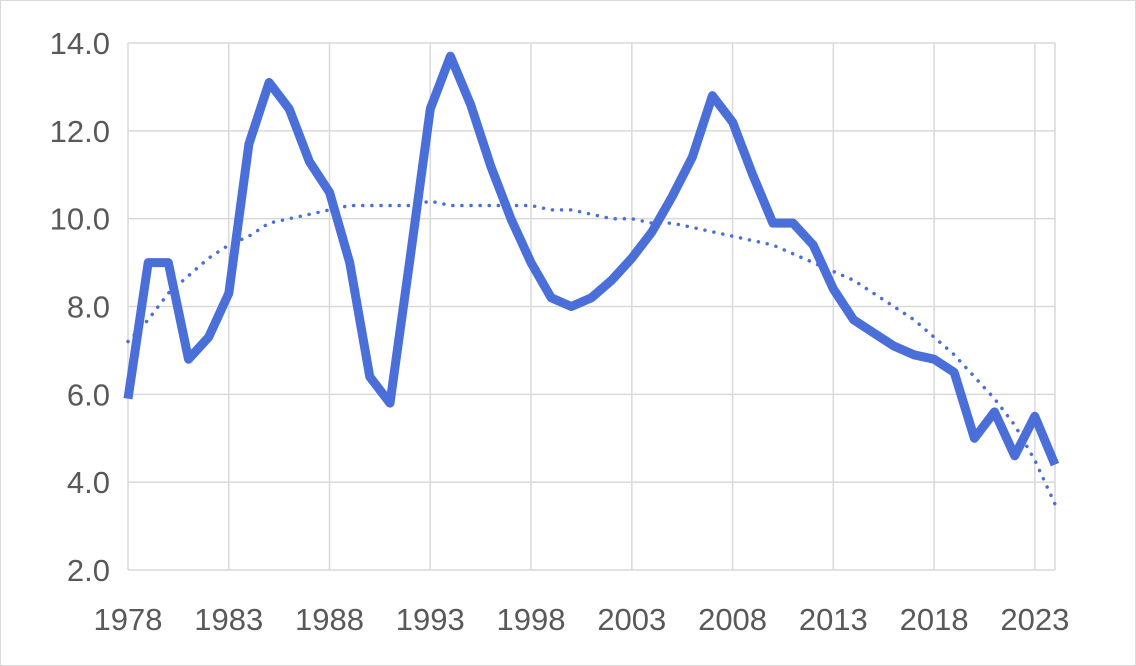 The height and width of the screenshot is (666, 1136). I want to click on x-tick-label: 2008, so click(732, 619).